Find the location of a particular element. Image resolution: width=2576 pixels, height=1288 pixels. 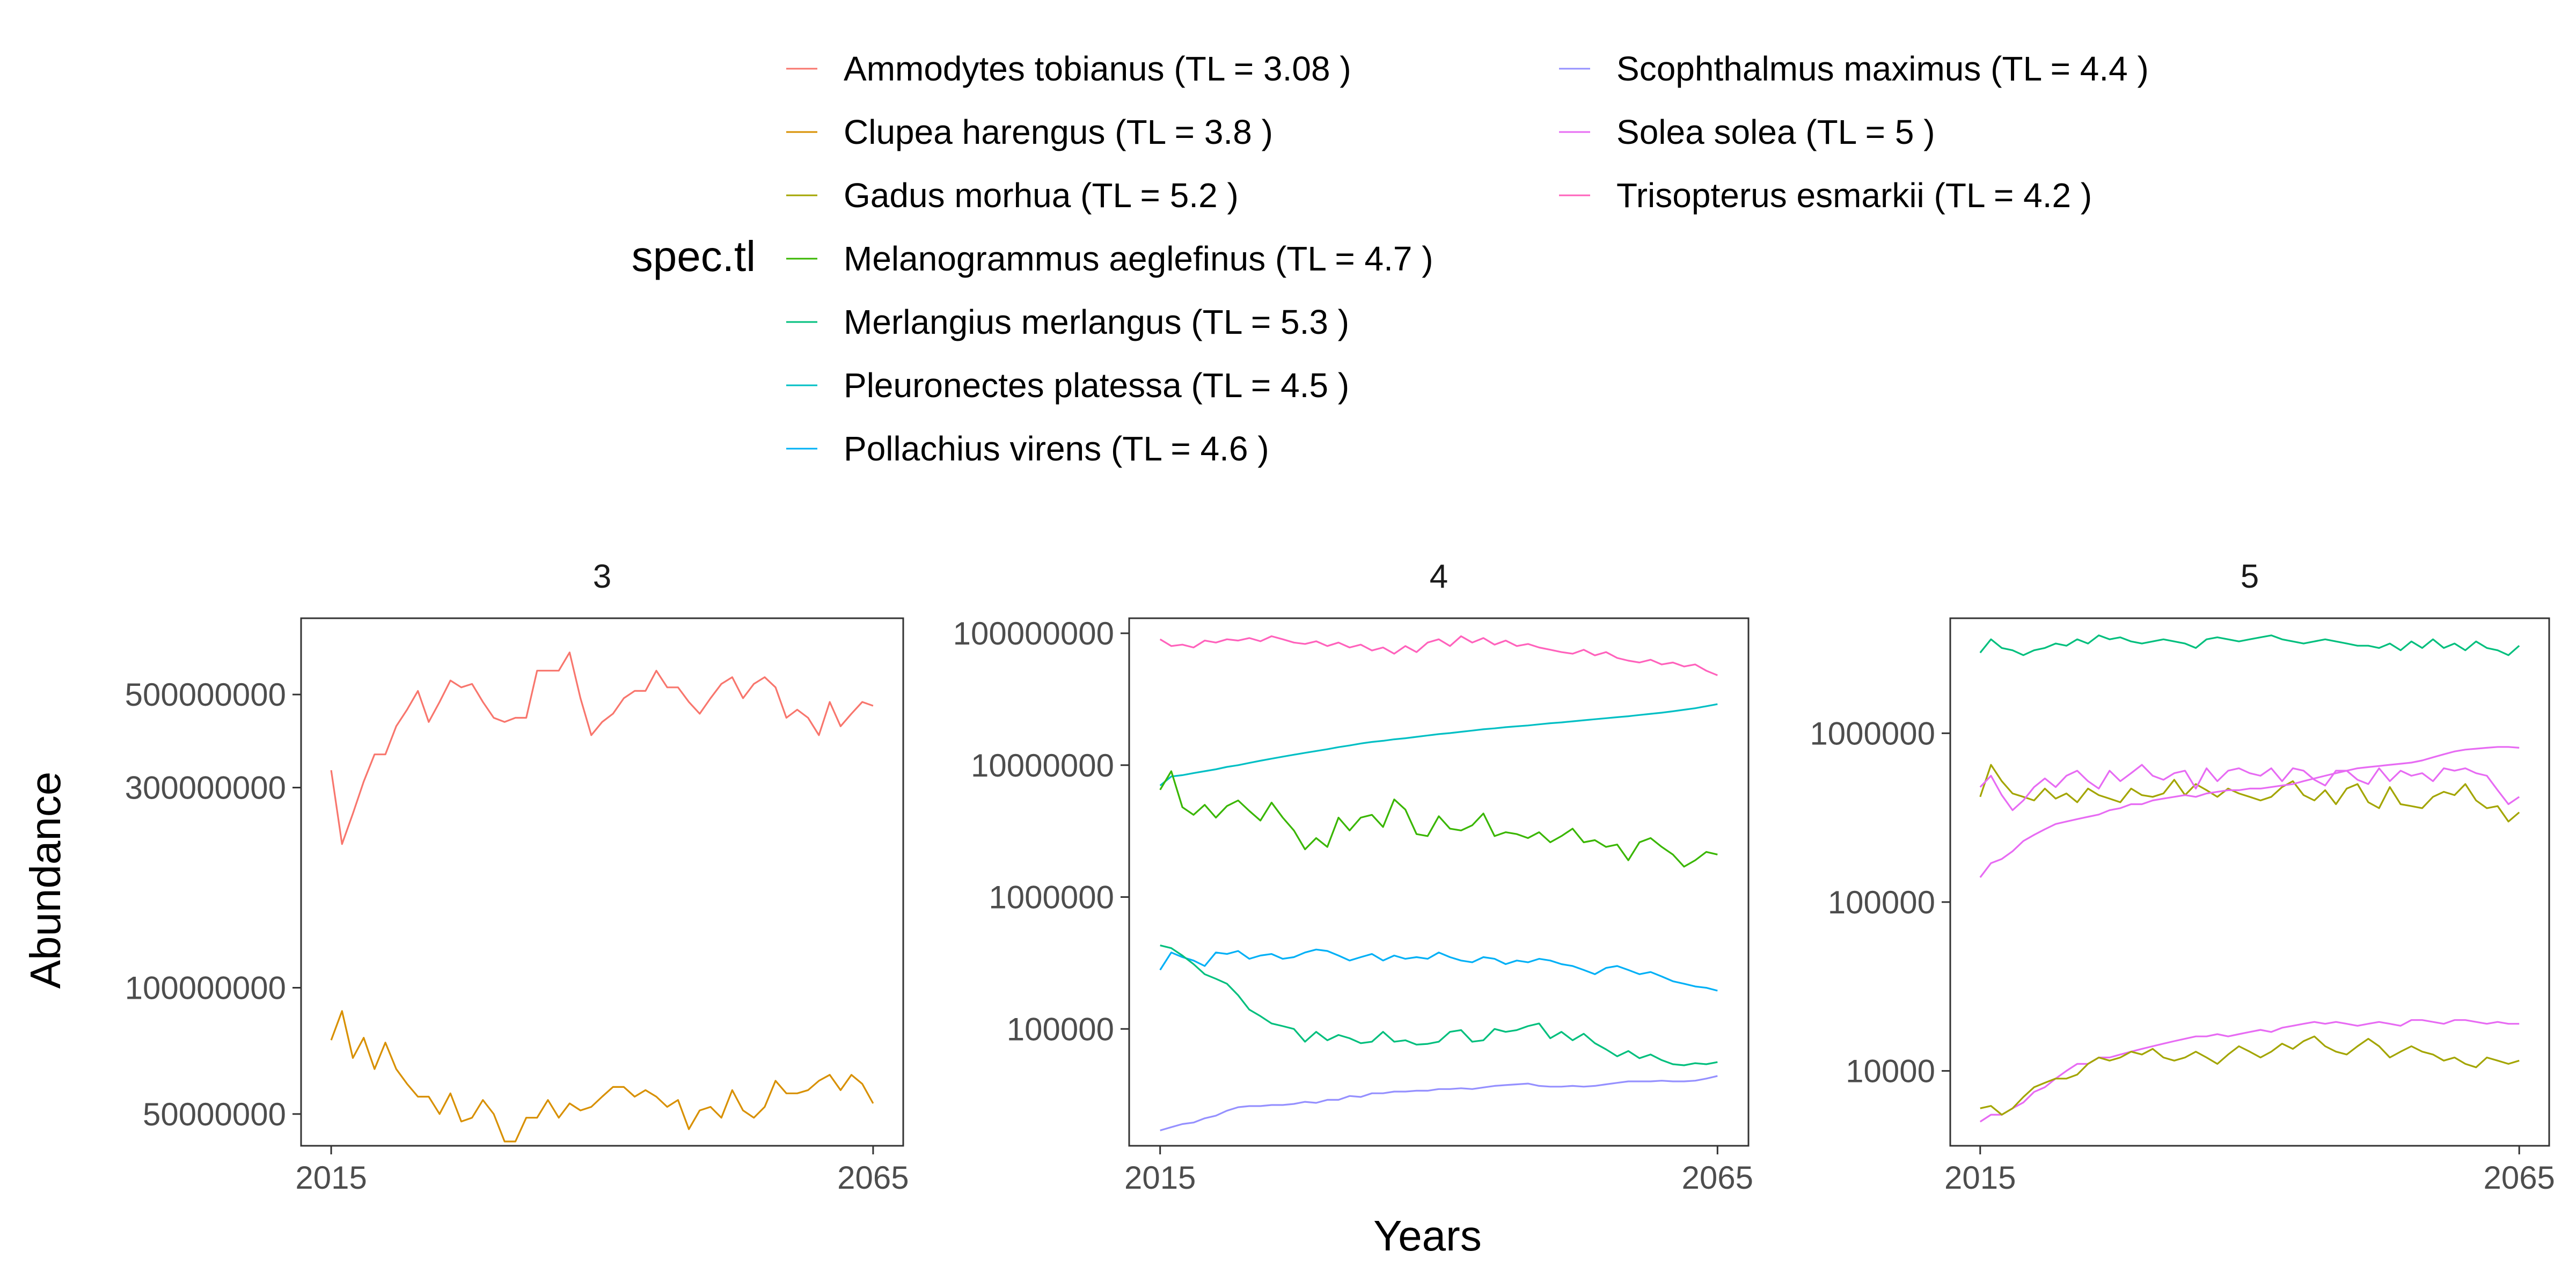

legend-label: Solea solea (TL = 5 ) is located at coordinates (1775, 132).